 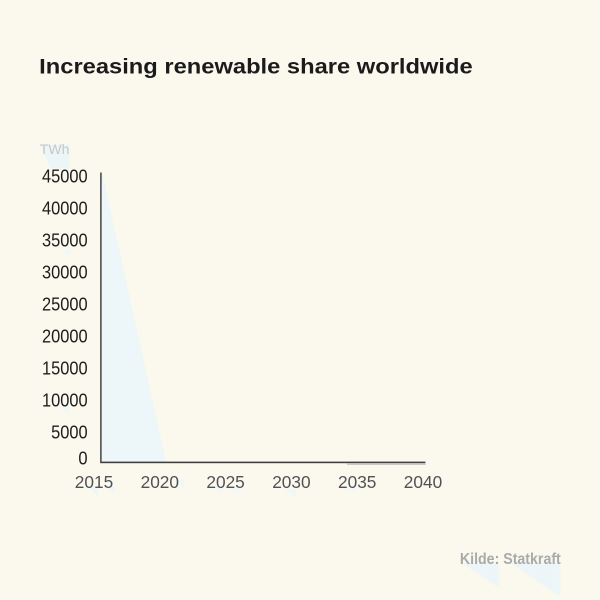 I want to click on svg-text: 40000, so click(x=65, y=208).